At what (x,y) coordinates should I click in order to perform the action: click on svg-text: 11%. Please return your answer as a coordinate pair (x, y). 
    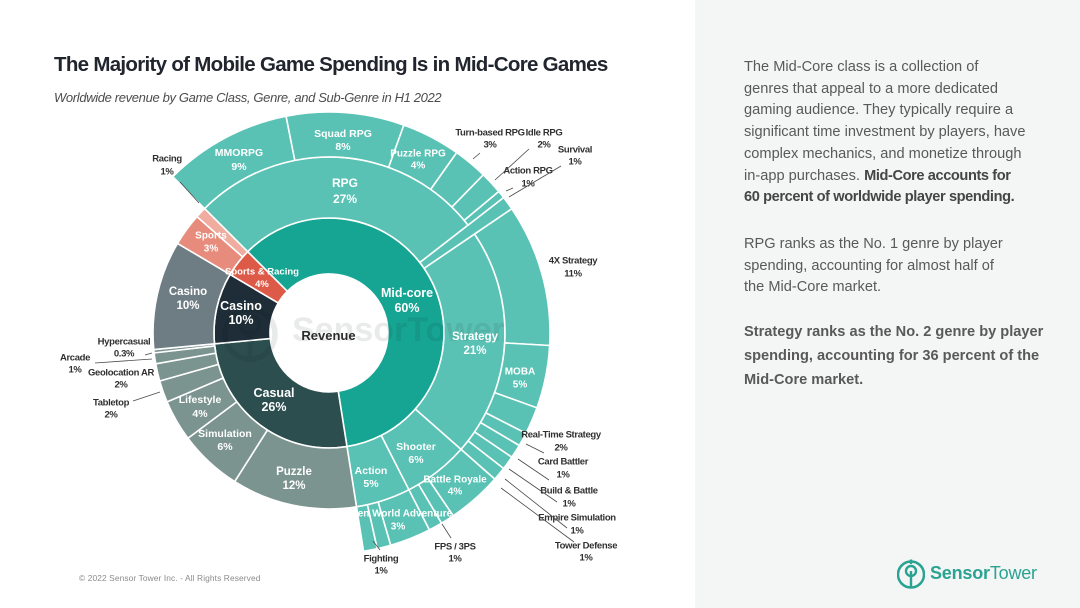
    Looking at the image, I should click on (573, 274).